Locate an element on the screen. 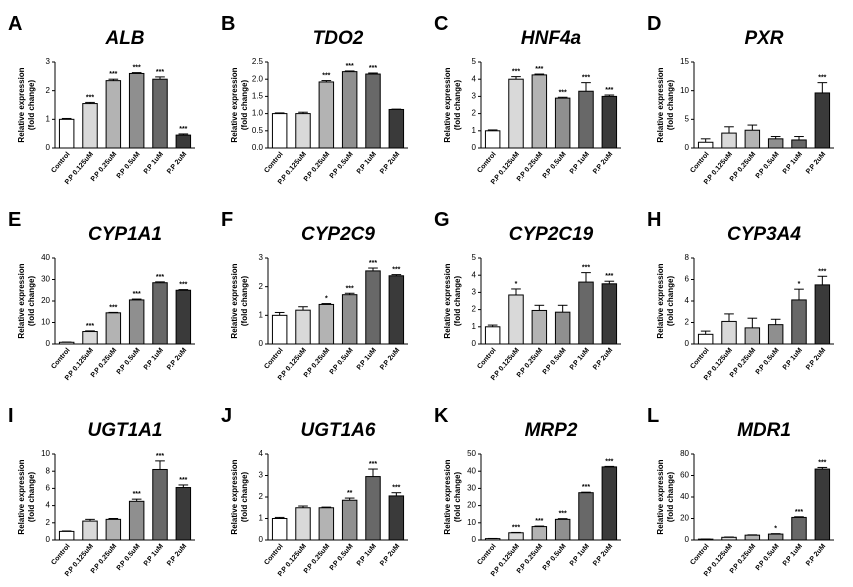  panel-label: J is located at coordinates (226, 416).